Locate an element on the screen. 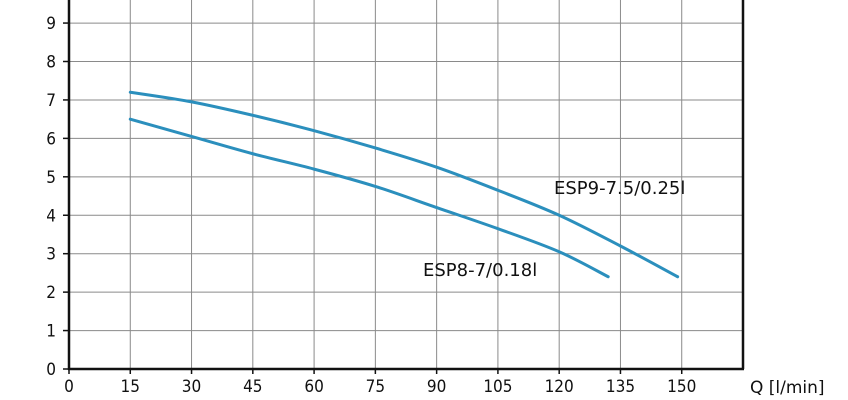 The height and width of the screenshot is (400, 848). x-tick-label: 150 is located at coordinates (681, 387).